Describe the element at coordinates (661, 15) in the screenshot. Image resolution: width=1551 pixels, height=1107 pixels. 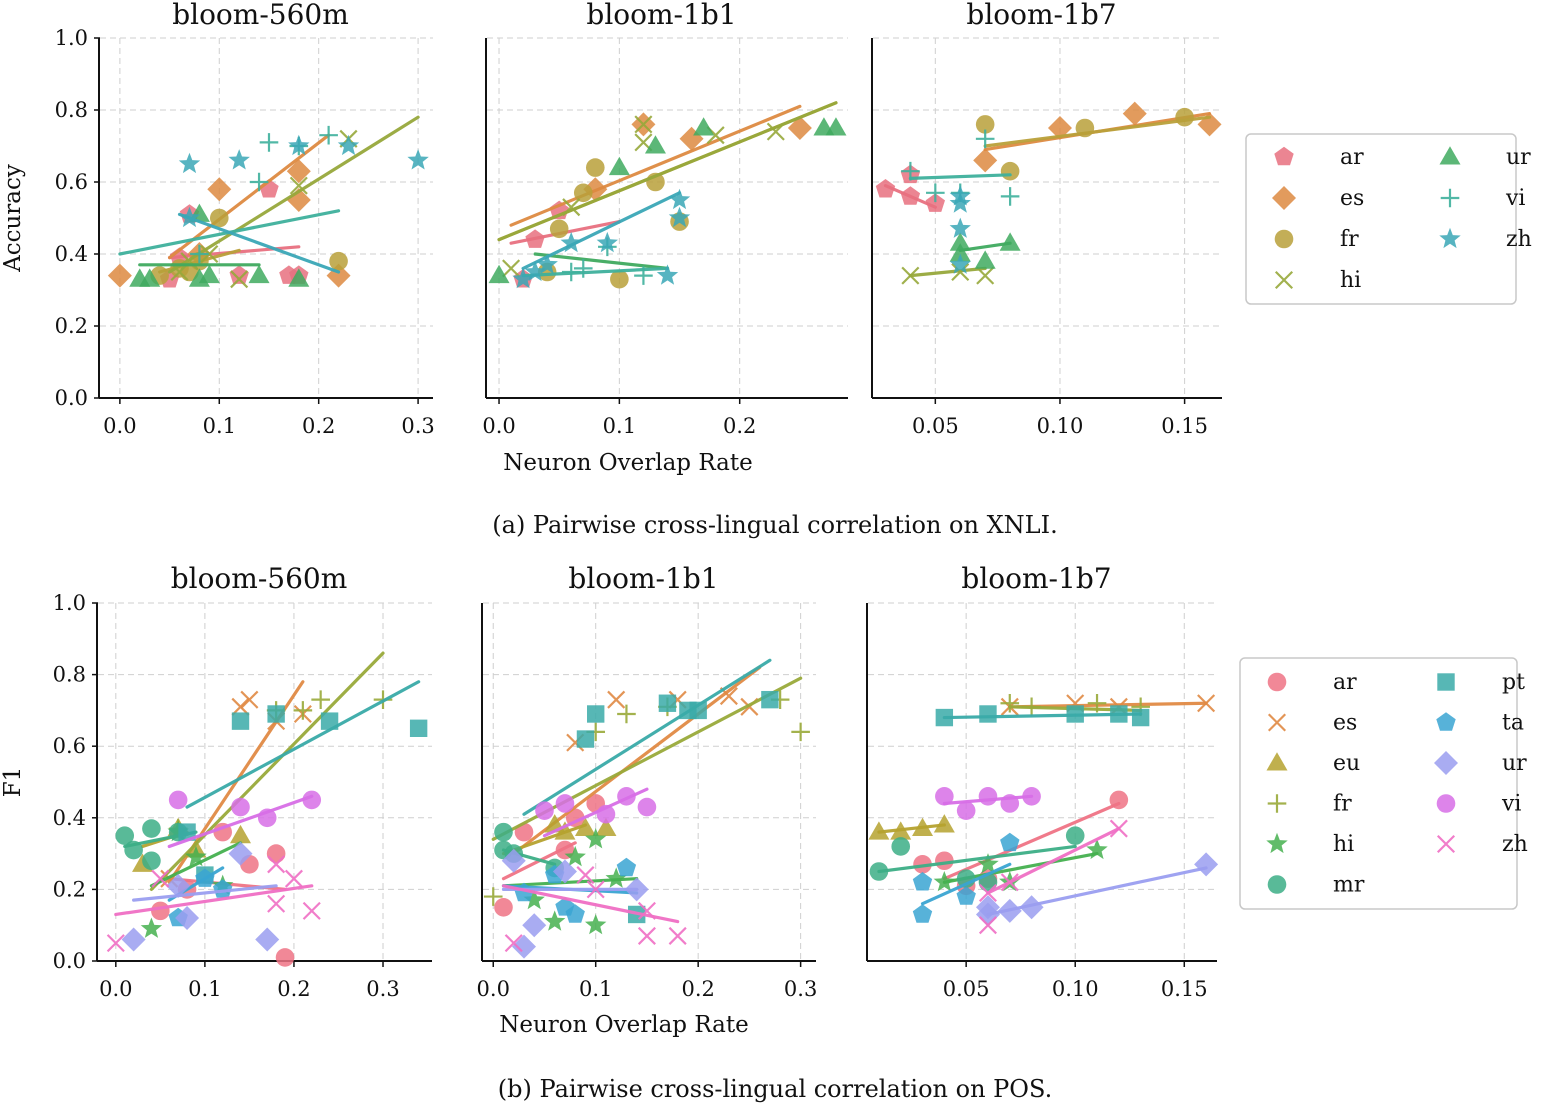
I see `panel-title: bloom-1b1` at that location.